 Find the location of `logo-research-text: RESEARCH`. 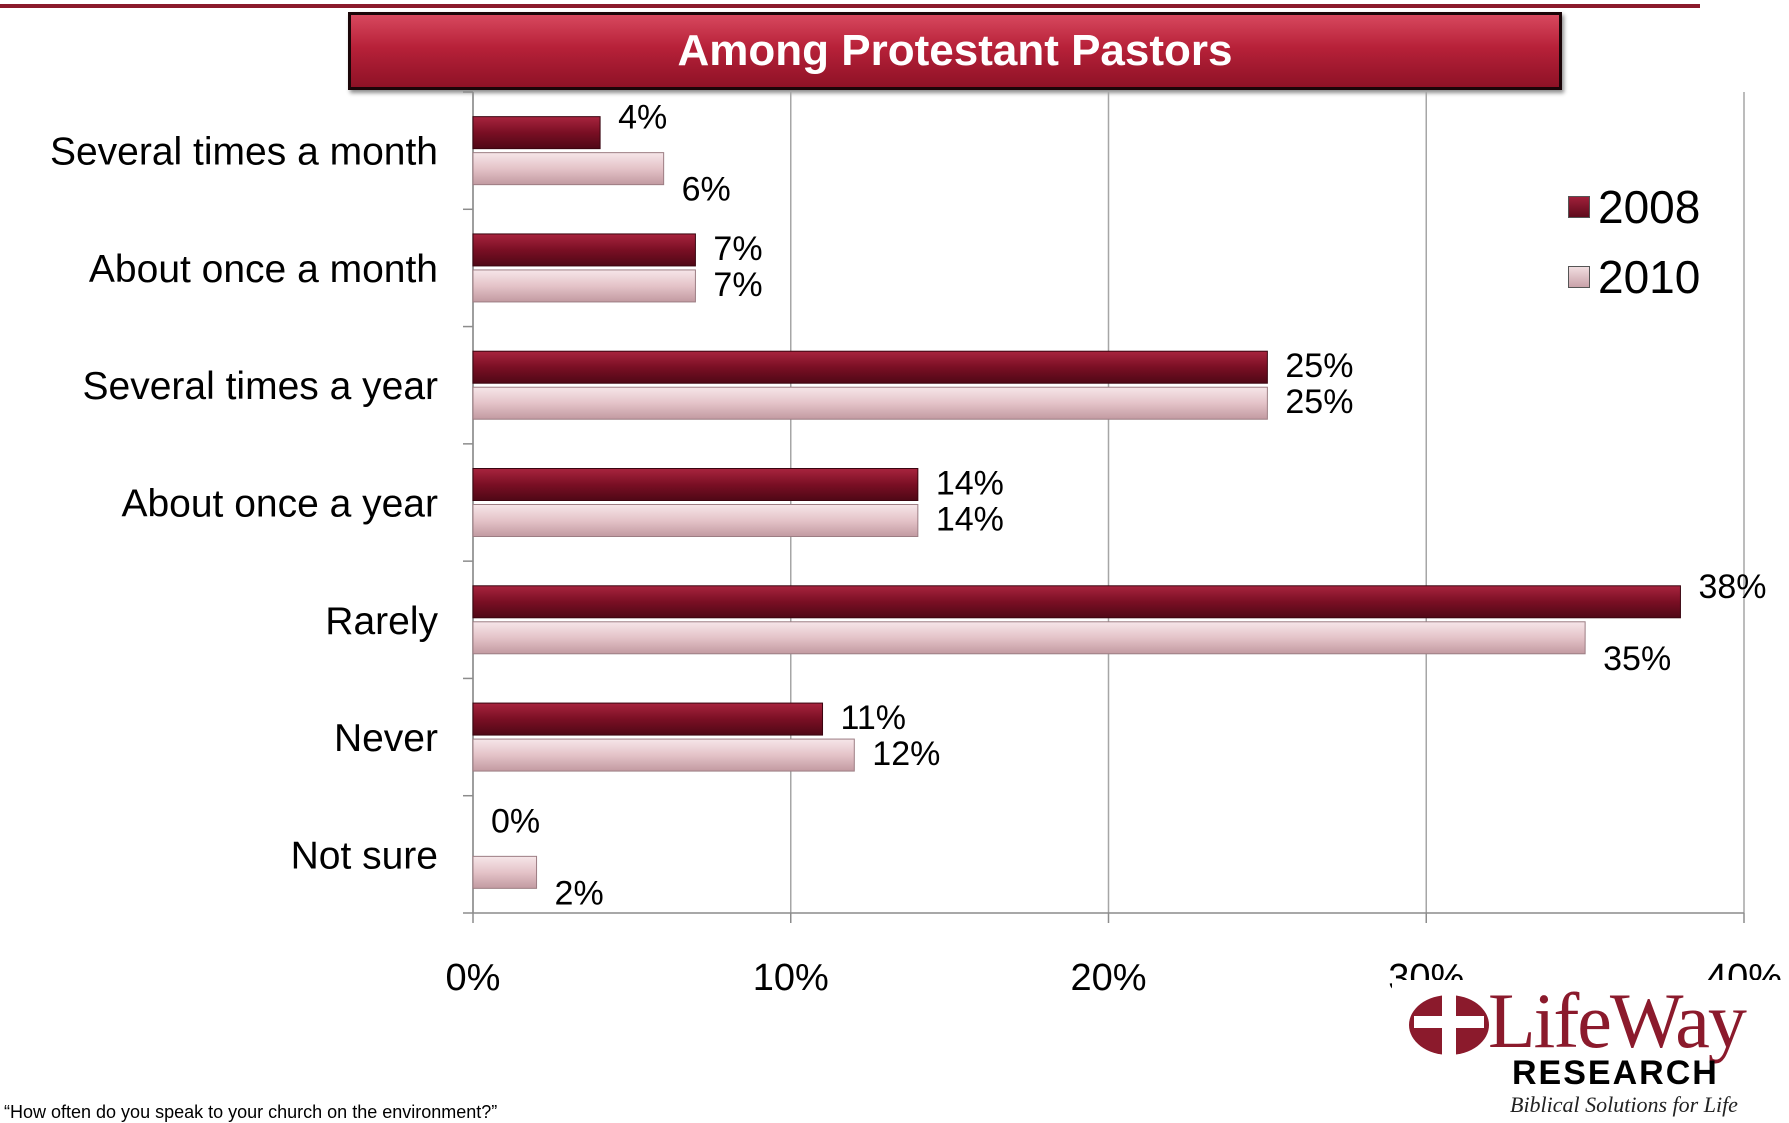

logo-research-text: RESEARCH is located at coordinates (1615, 1073).